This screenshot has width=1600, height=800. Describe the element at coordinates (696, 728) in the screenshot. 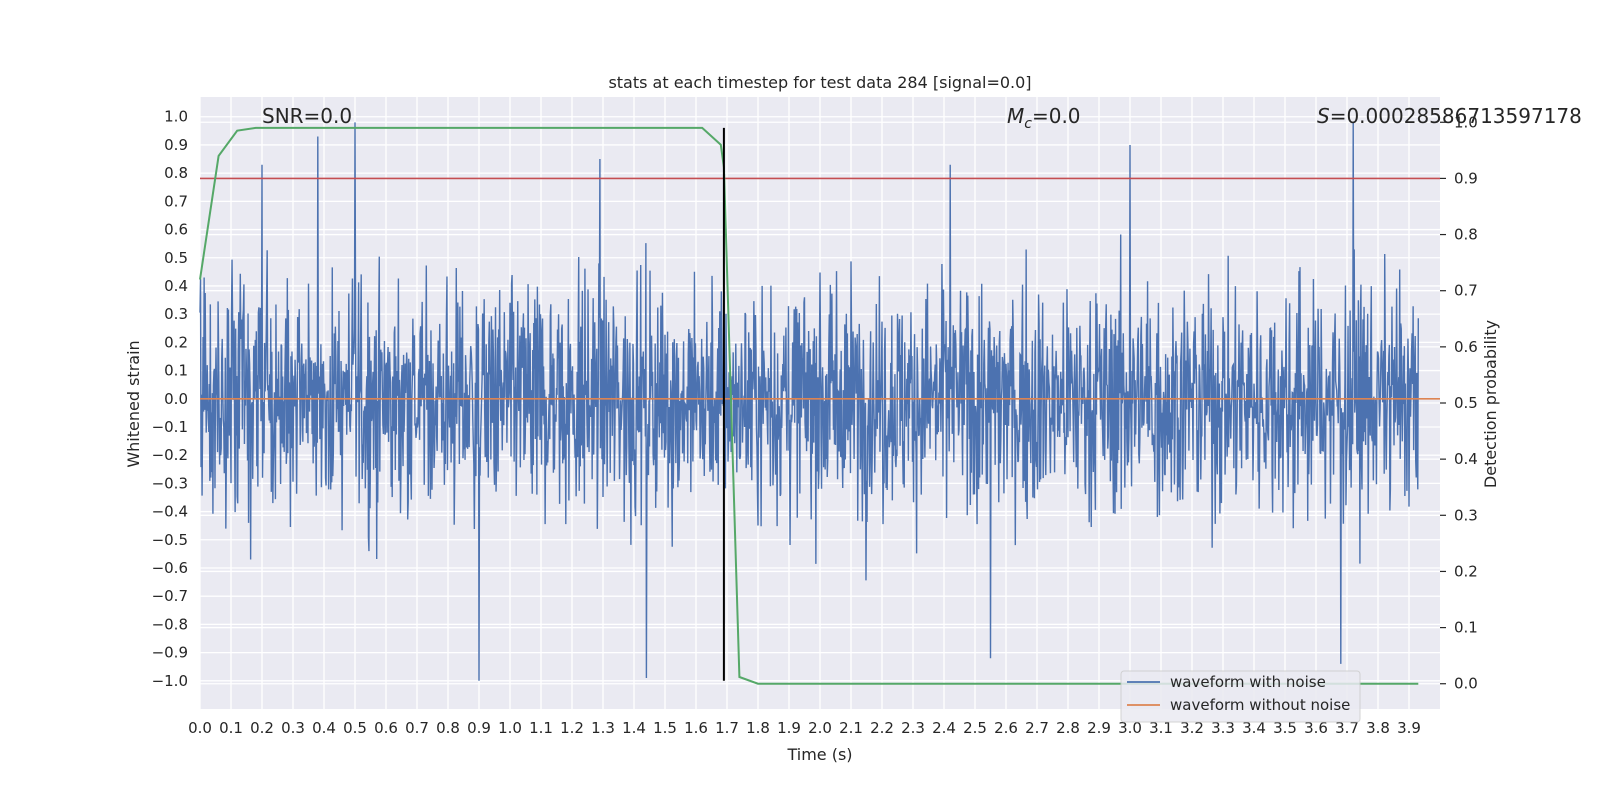

I see `x-tick-label: 1.6` at that location.